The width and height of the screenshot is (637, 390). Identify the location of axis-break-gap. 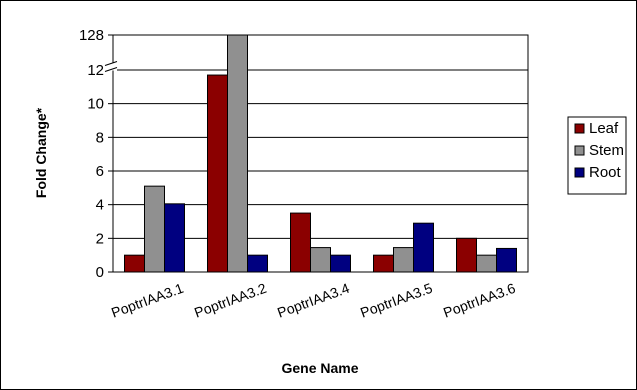
(111, 66).